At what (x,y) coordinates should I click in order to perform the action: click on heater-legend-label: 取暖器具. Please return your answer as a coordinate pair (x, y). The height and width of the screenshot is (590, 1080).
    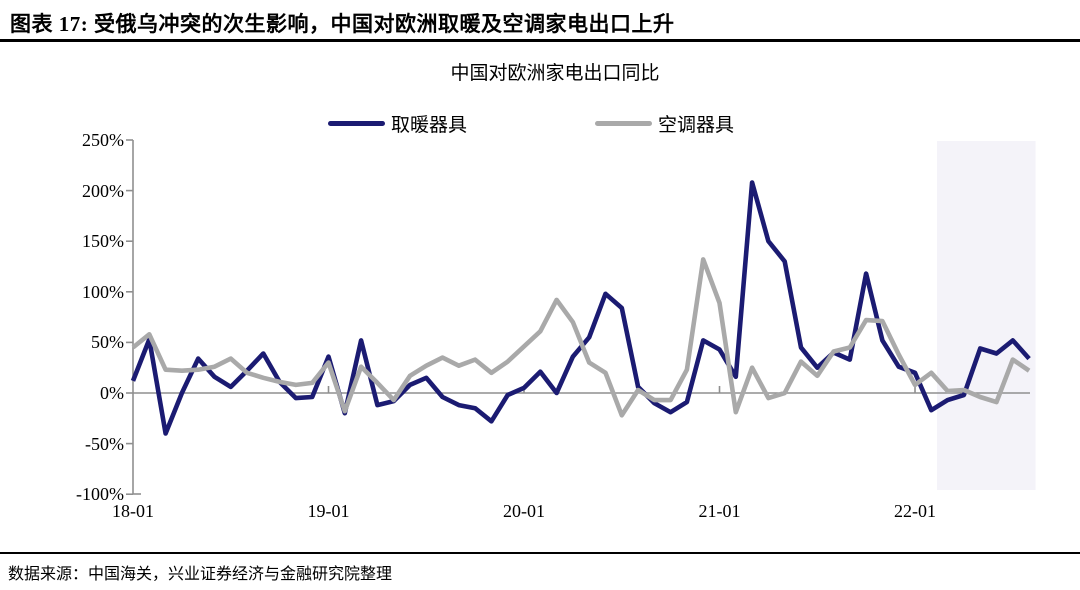
    Looking at the image, I should click on (429, 125).